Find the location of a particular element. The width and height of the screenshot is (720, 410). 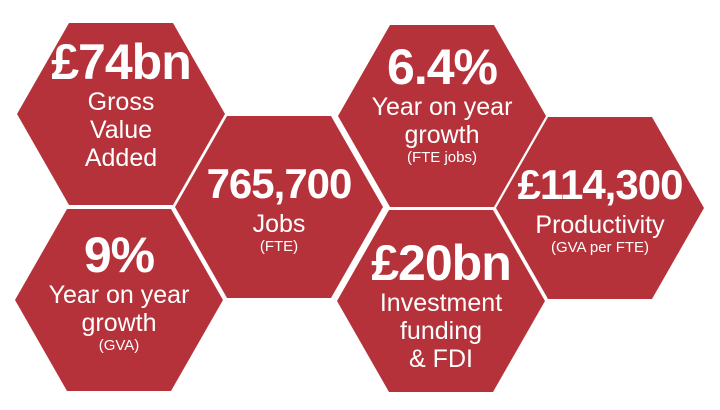

hexagon-investment is located at coordinates (441, 301).